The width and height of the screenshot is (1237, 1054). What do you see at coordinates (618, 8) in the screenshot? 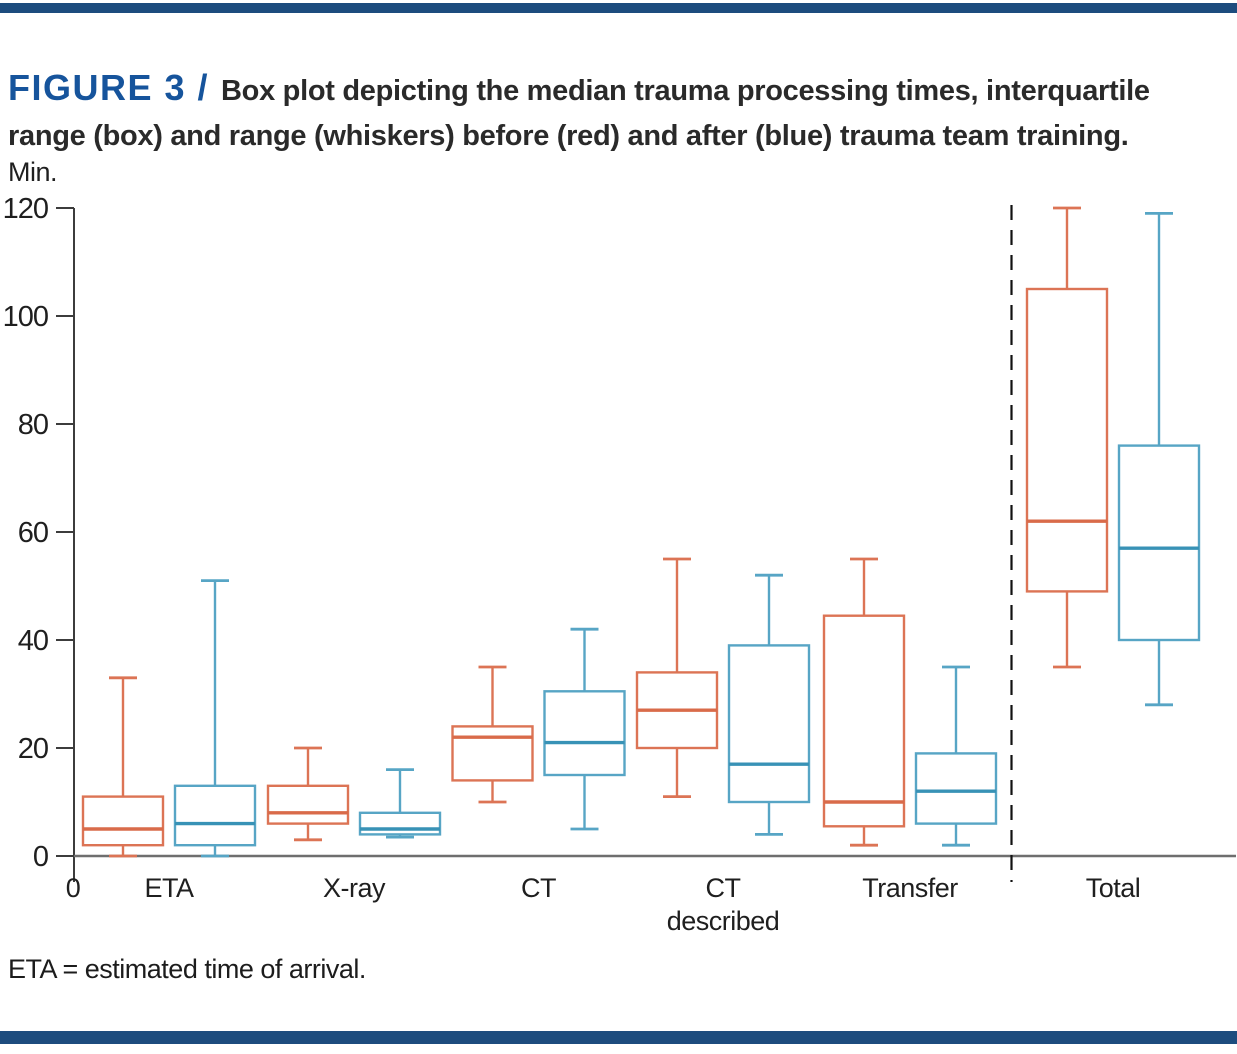
I see `top-rule-bar` at bounding box center [618, 8].